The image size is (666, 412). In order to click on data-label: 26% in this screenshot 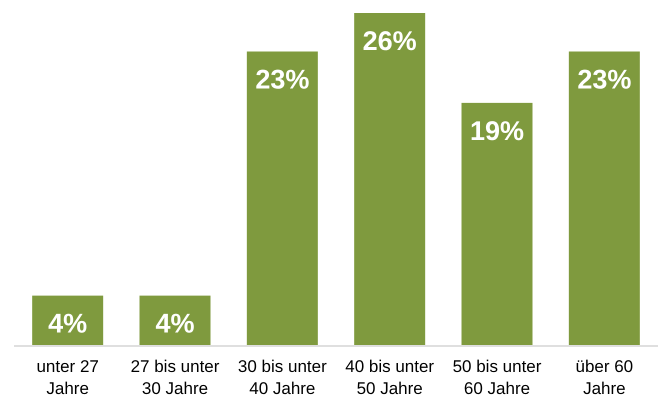, I will do `click(389, 41)`.